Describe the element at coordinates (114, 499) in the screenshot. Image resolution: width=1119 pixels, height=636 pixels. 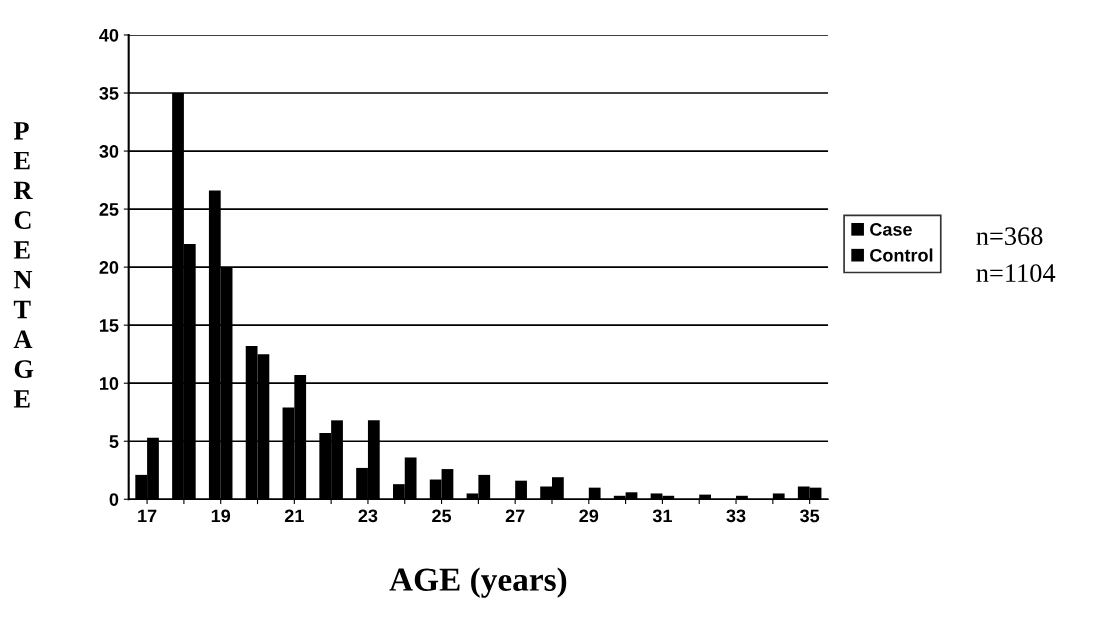
I see `y-tick-label: 0` at that location.